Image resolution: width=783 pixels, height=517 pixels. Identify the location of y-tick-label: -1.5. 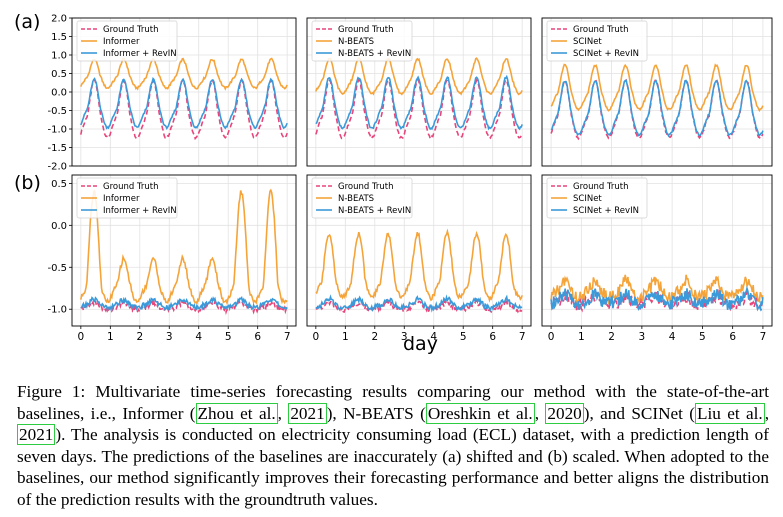
(57, 148).